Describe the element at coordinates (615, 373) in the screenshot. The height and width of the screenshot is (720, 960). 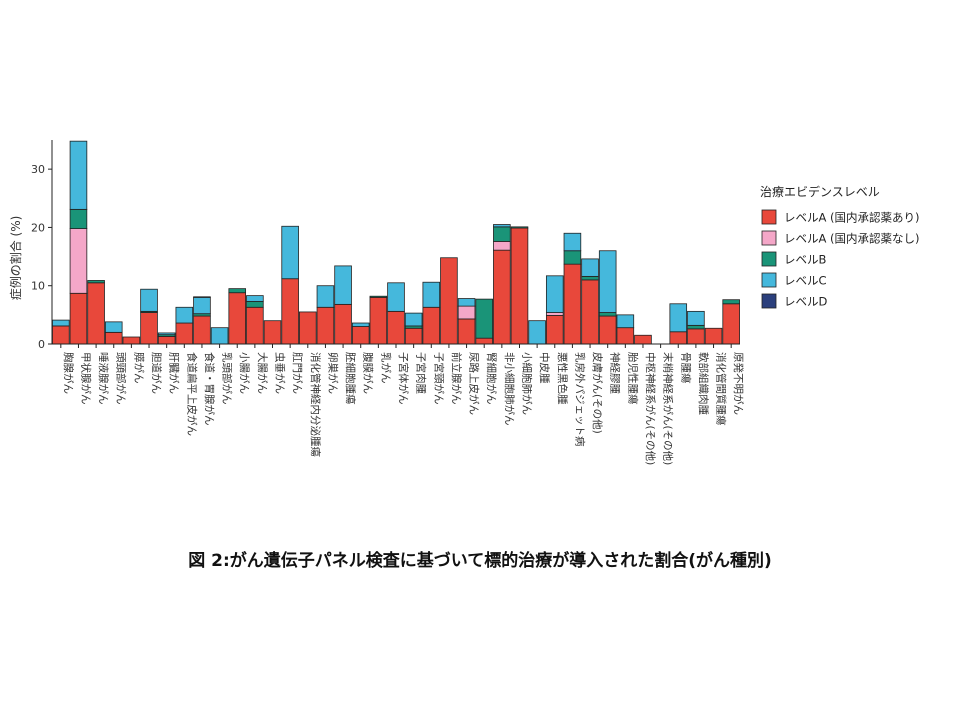
I see `x-tick-label: 神経膠腫` at that location.